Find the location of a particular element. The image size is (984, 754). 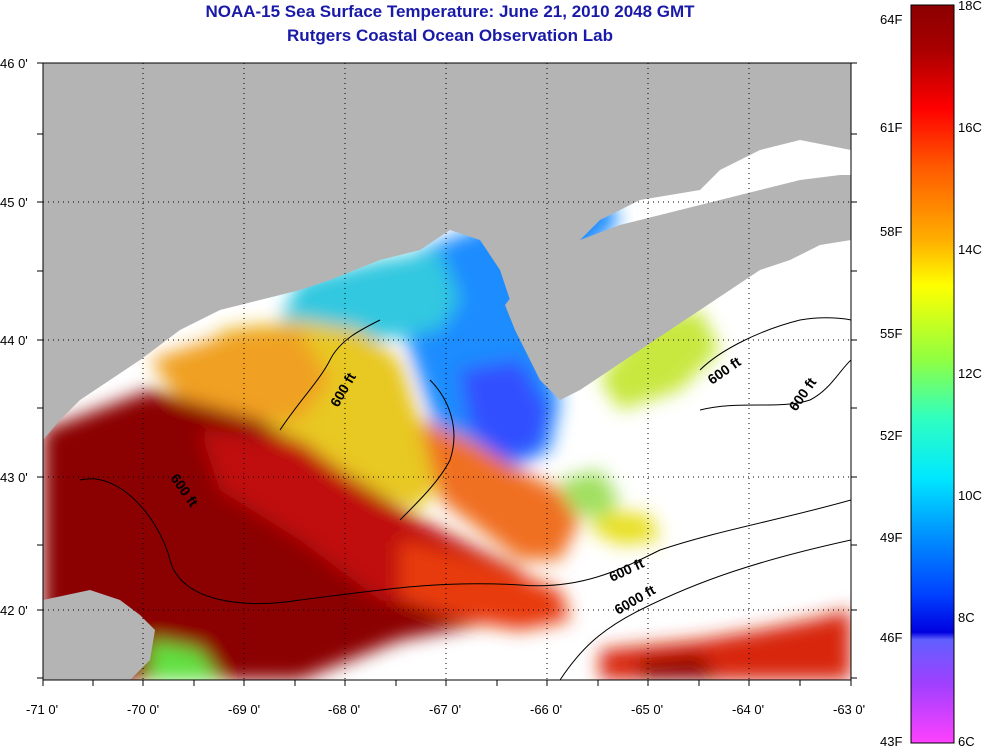

map-subtitle: Rutgers Coastal Ocean Observation Lab is located at coordinates (450, 35).